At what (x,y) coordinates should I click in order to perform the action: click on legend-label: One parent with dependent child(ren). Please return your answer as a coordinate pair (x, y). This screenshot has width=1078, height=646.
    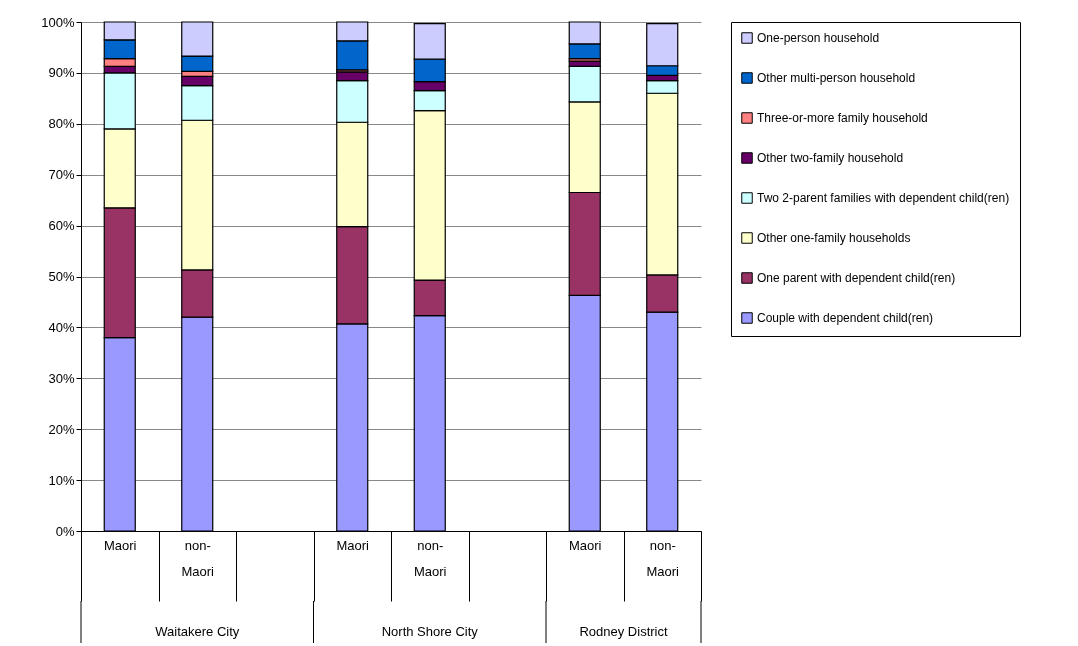
    Looking at the image, I should click on (856, 278).